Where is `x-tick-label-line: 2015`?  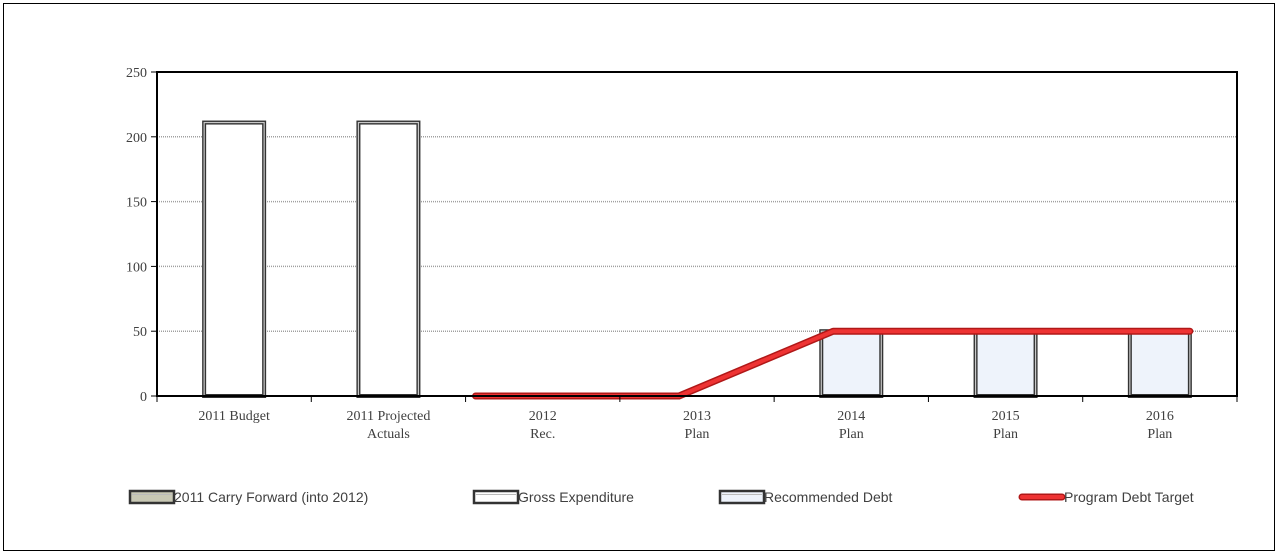 x-tick-label-line: 2015 is located at coordinates (1006, 416).